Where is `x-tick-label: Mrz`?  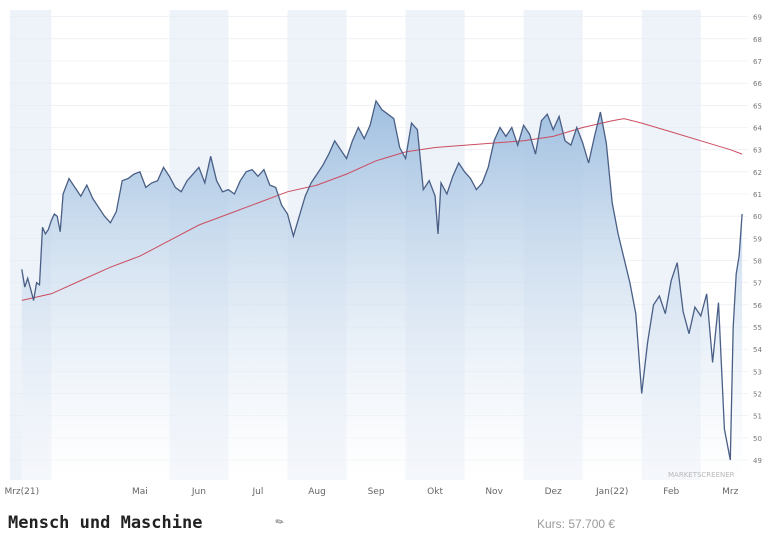 x-tick-label: Mrz is located at coordinates (730, 492).